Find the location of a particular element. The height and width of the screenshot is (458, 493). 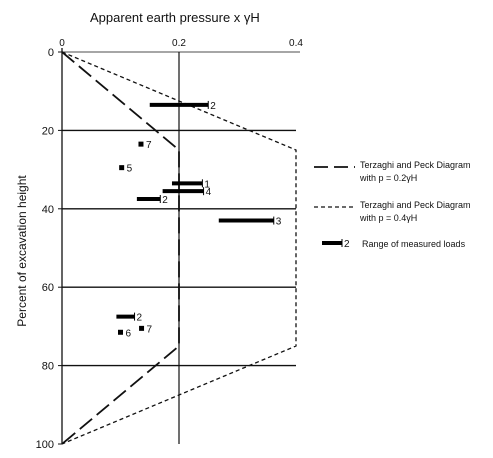

measured-load-label: 4 is located at coordinates (209, 192).